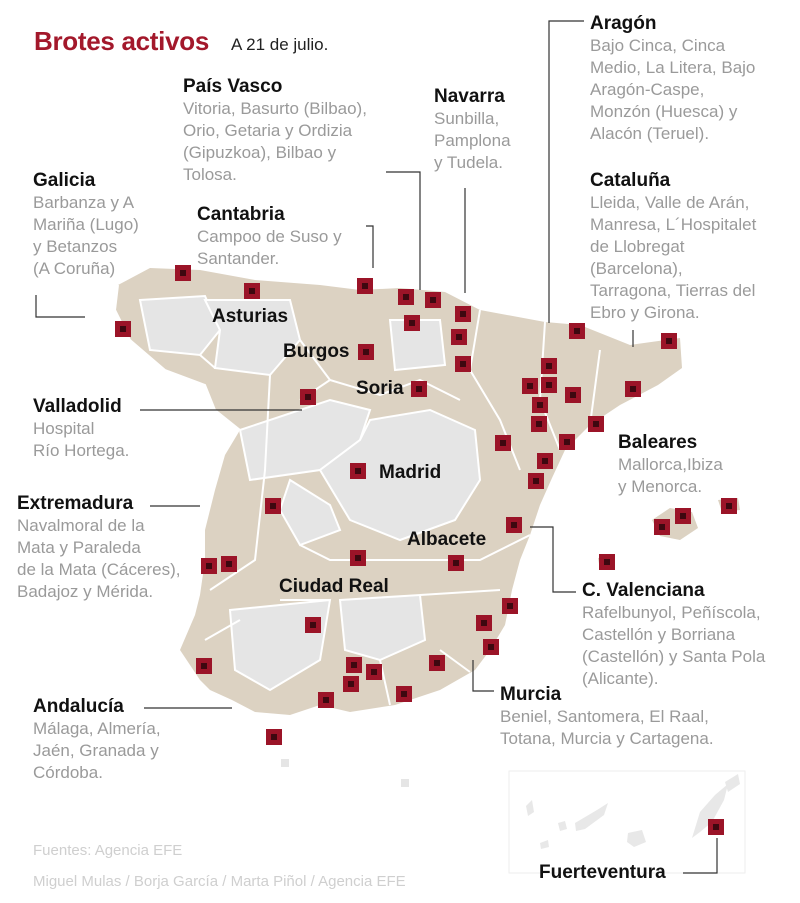  I want to click on callout-cataluna-line: Lleida, Valle de Arán,, so click(670, 202).